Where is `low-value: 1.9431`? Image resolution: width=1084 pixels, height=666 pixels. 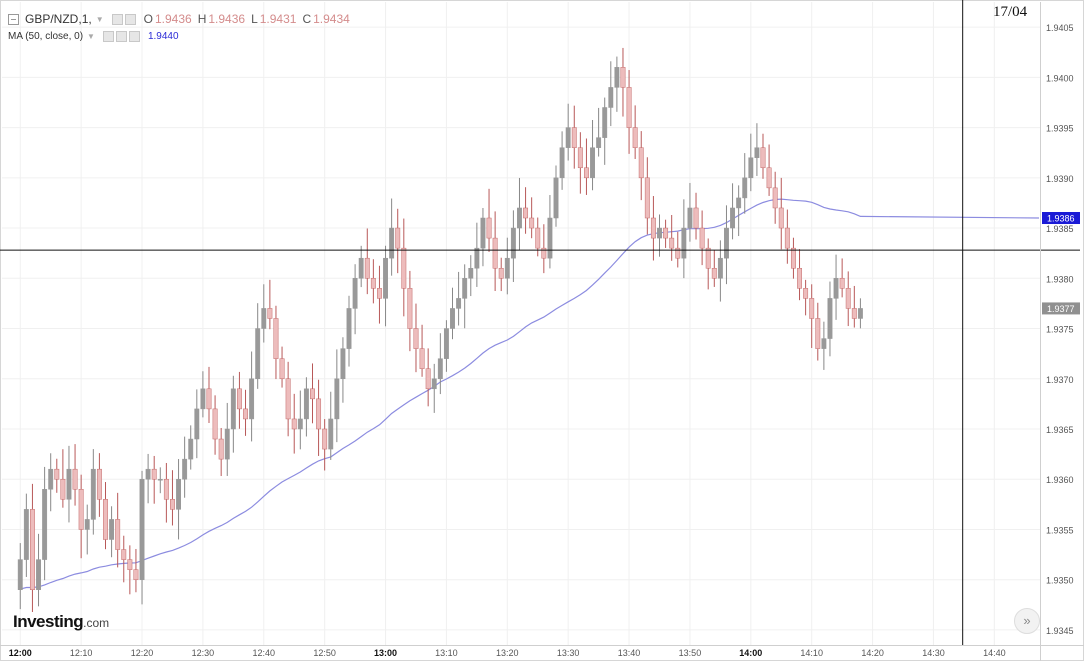
low-value: 1.9431 is located at coordinates (278, 19).